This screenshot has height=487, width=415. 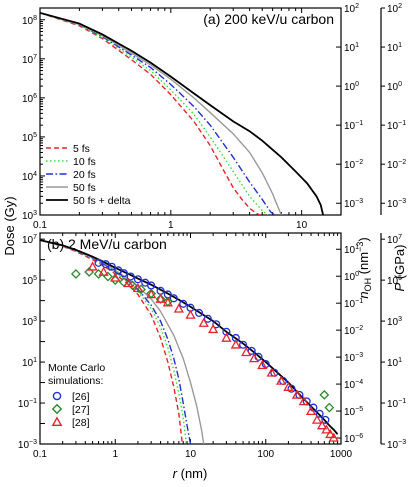 What do you see at coordinates (190, 473) in the screenshot?
I see `x-axis-label: r (nm)` at bounding box center [190, 473].